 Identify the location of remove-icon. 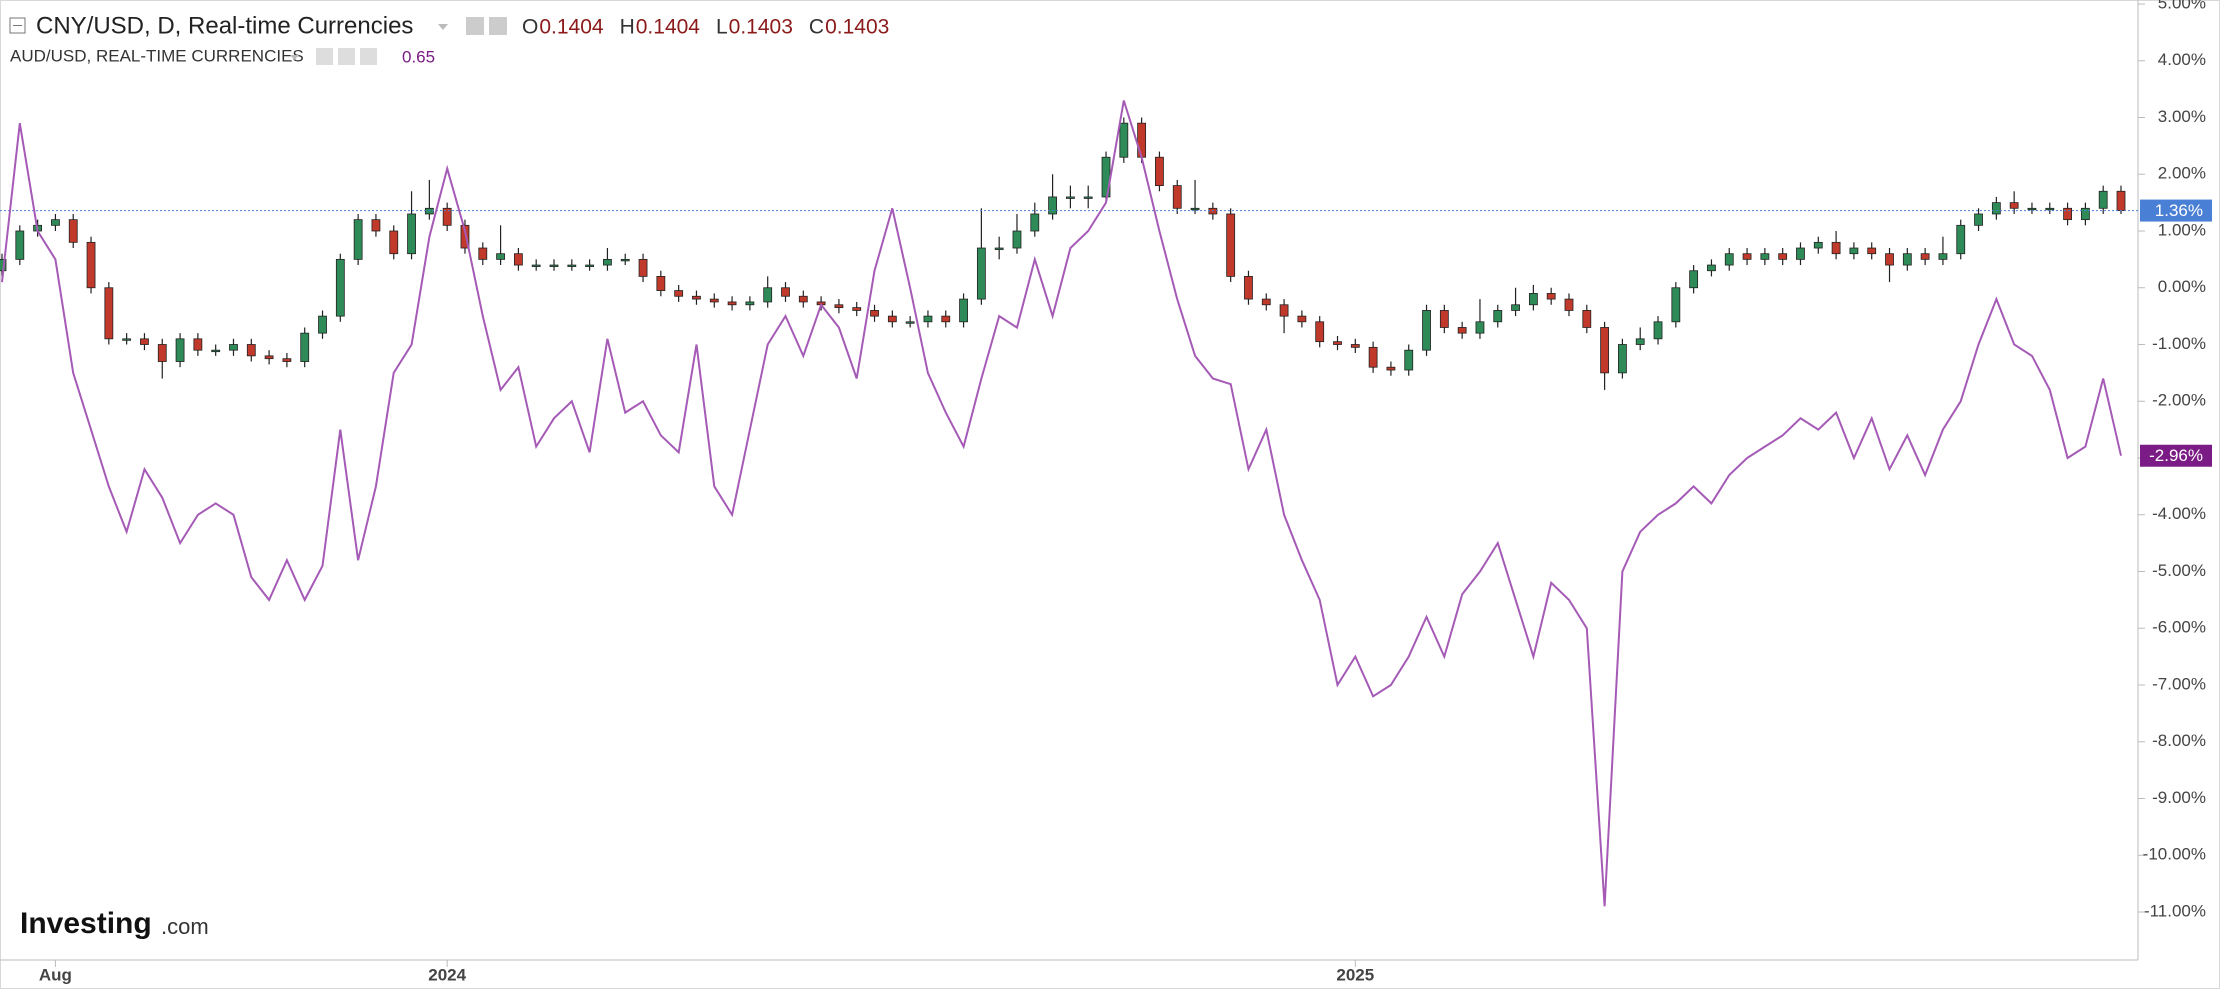
(368, 56).